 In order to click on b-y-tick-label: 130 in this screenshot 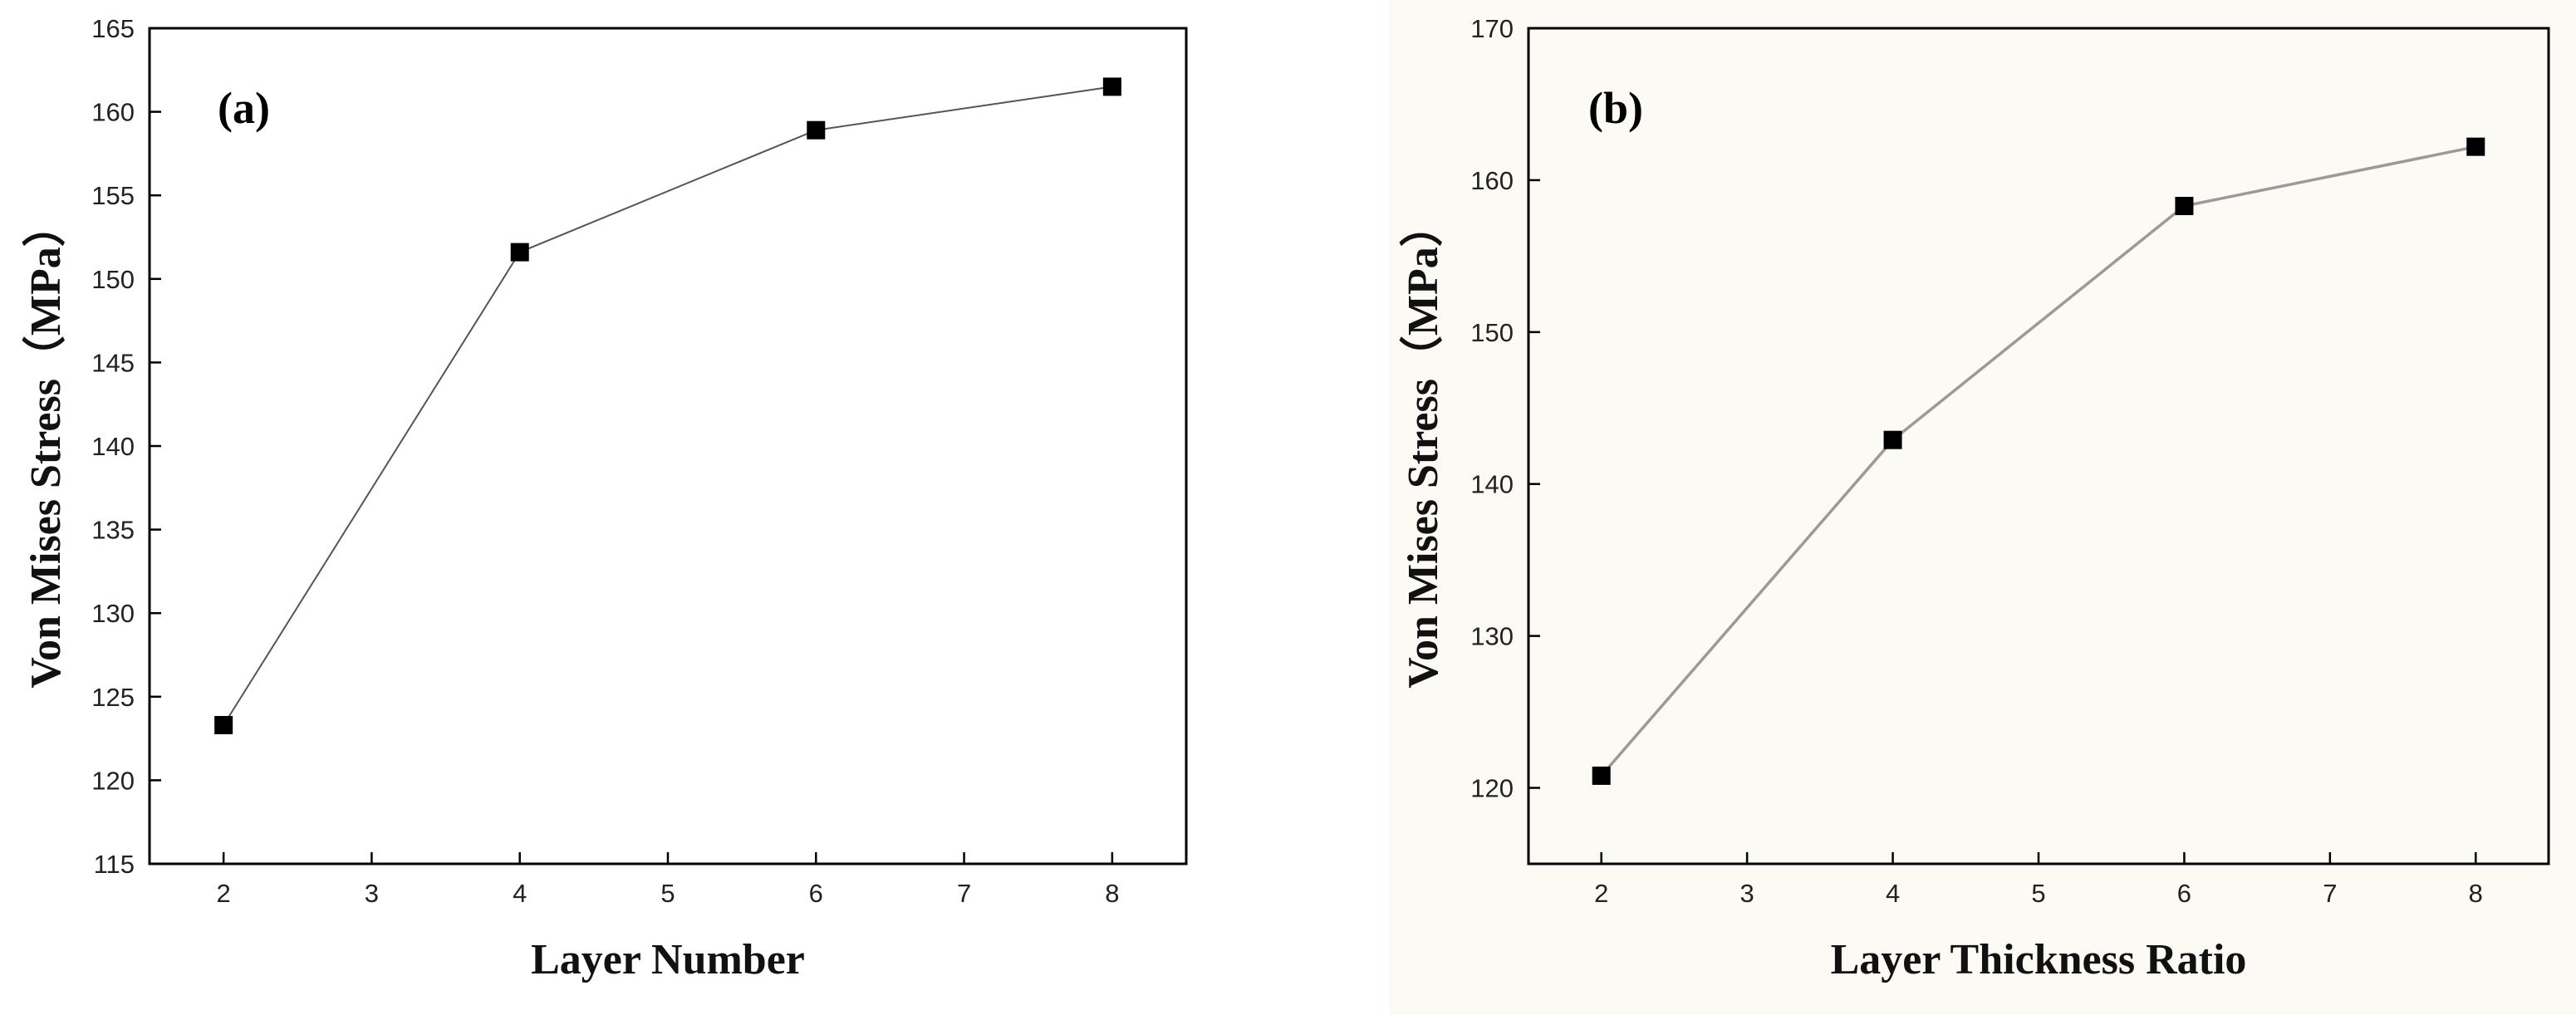, I will do `click(1492, 636)`.